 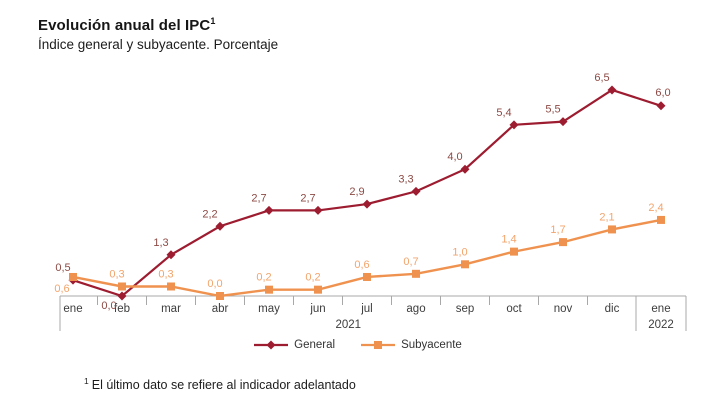 What do you see at coordinates (366, 309) in the screenshot?
I see `x-axis-label: jul` at bounding box center [366, 309].